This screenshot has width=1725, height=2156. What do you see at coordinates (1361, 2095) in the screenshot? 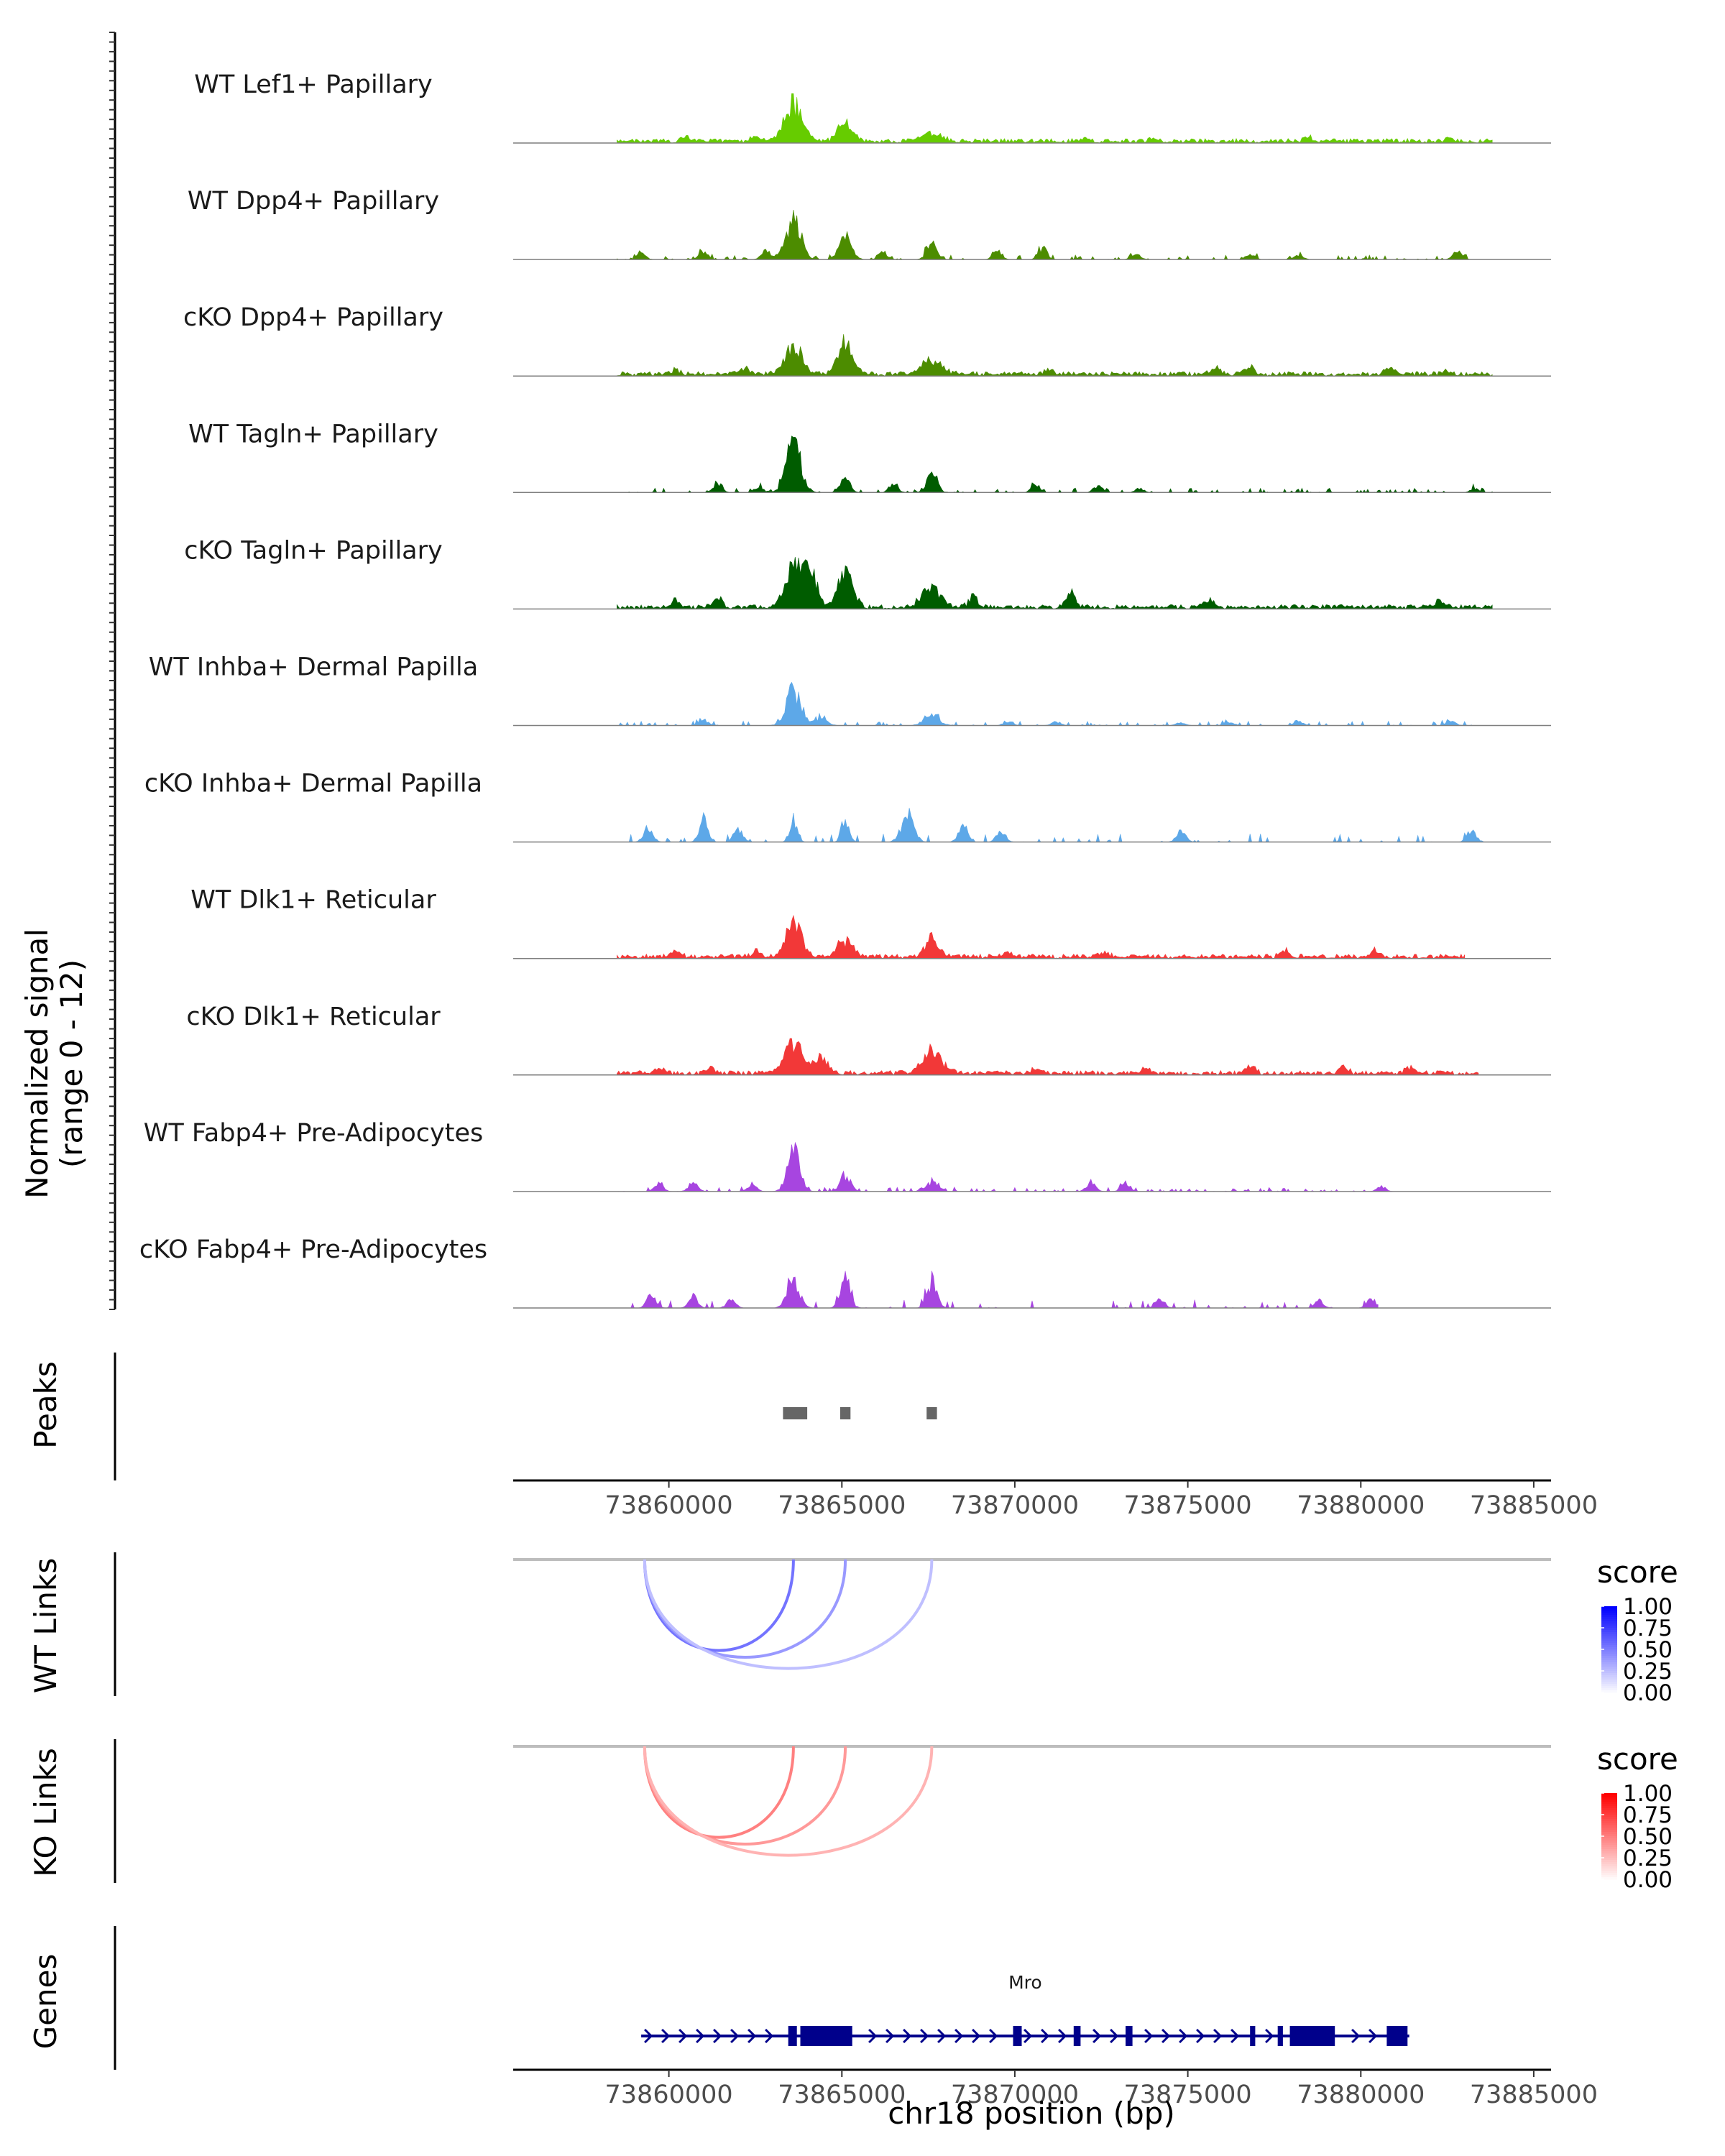
I see `bottom-tick-label: 73880000` at bounding box center [1361, 2095].